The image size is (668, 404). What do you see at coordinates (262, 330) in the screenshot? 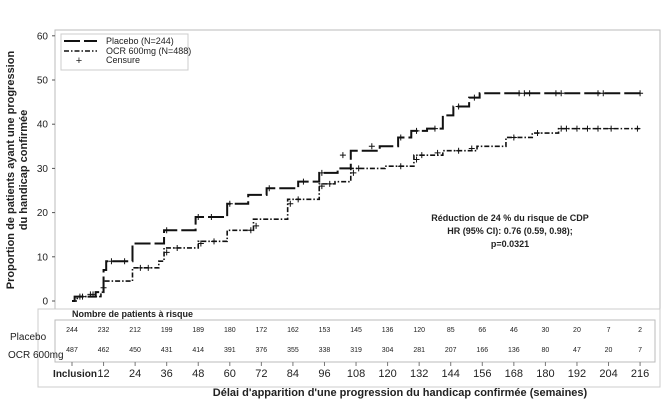
I see `risk-count: 172` at bounding box center [262, 330].